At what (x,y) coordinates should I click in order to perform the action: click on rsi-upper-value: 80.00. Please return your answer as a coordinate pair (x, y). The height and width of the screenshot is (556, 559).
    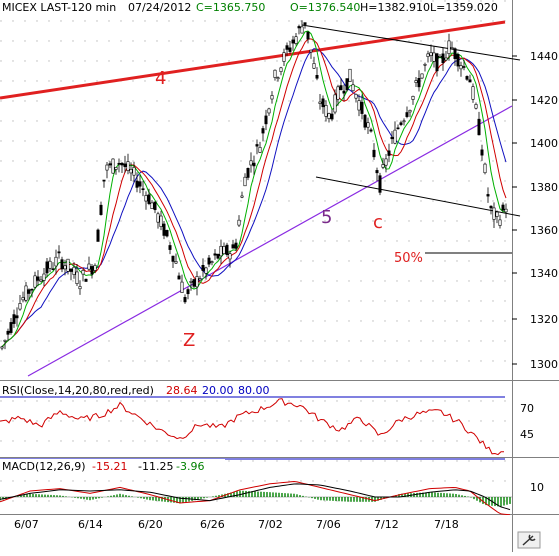
    Looking at the image, I should click on (254, 390).